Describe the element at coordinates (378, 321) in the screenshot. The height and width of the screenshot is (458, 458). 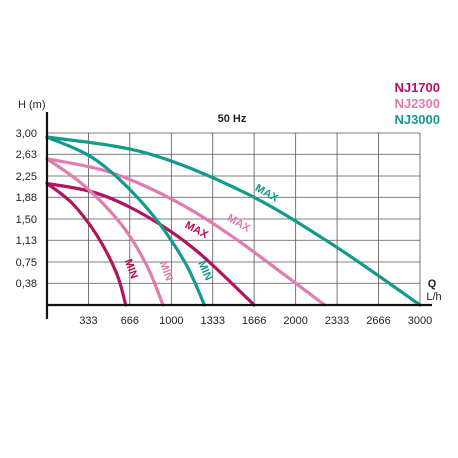
I see `x-tick-label: 2666` at that location.